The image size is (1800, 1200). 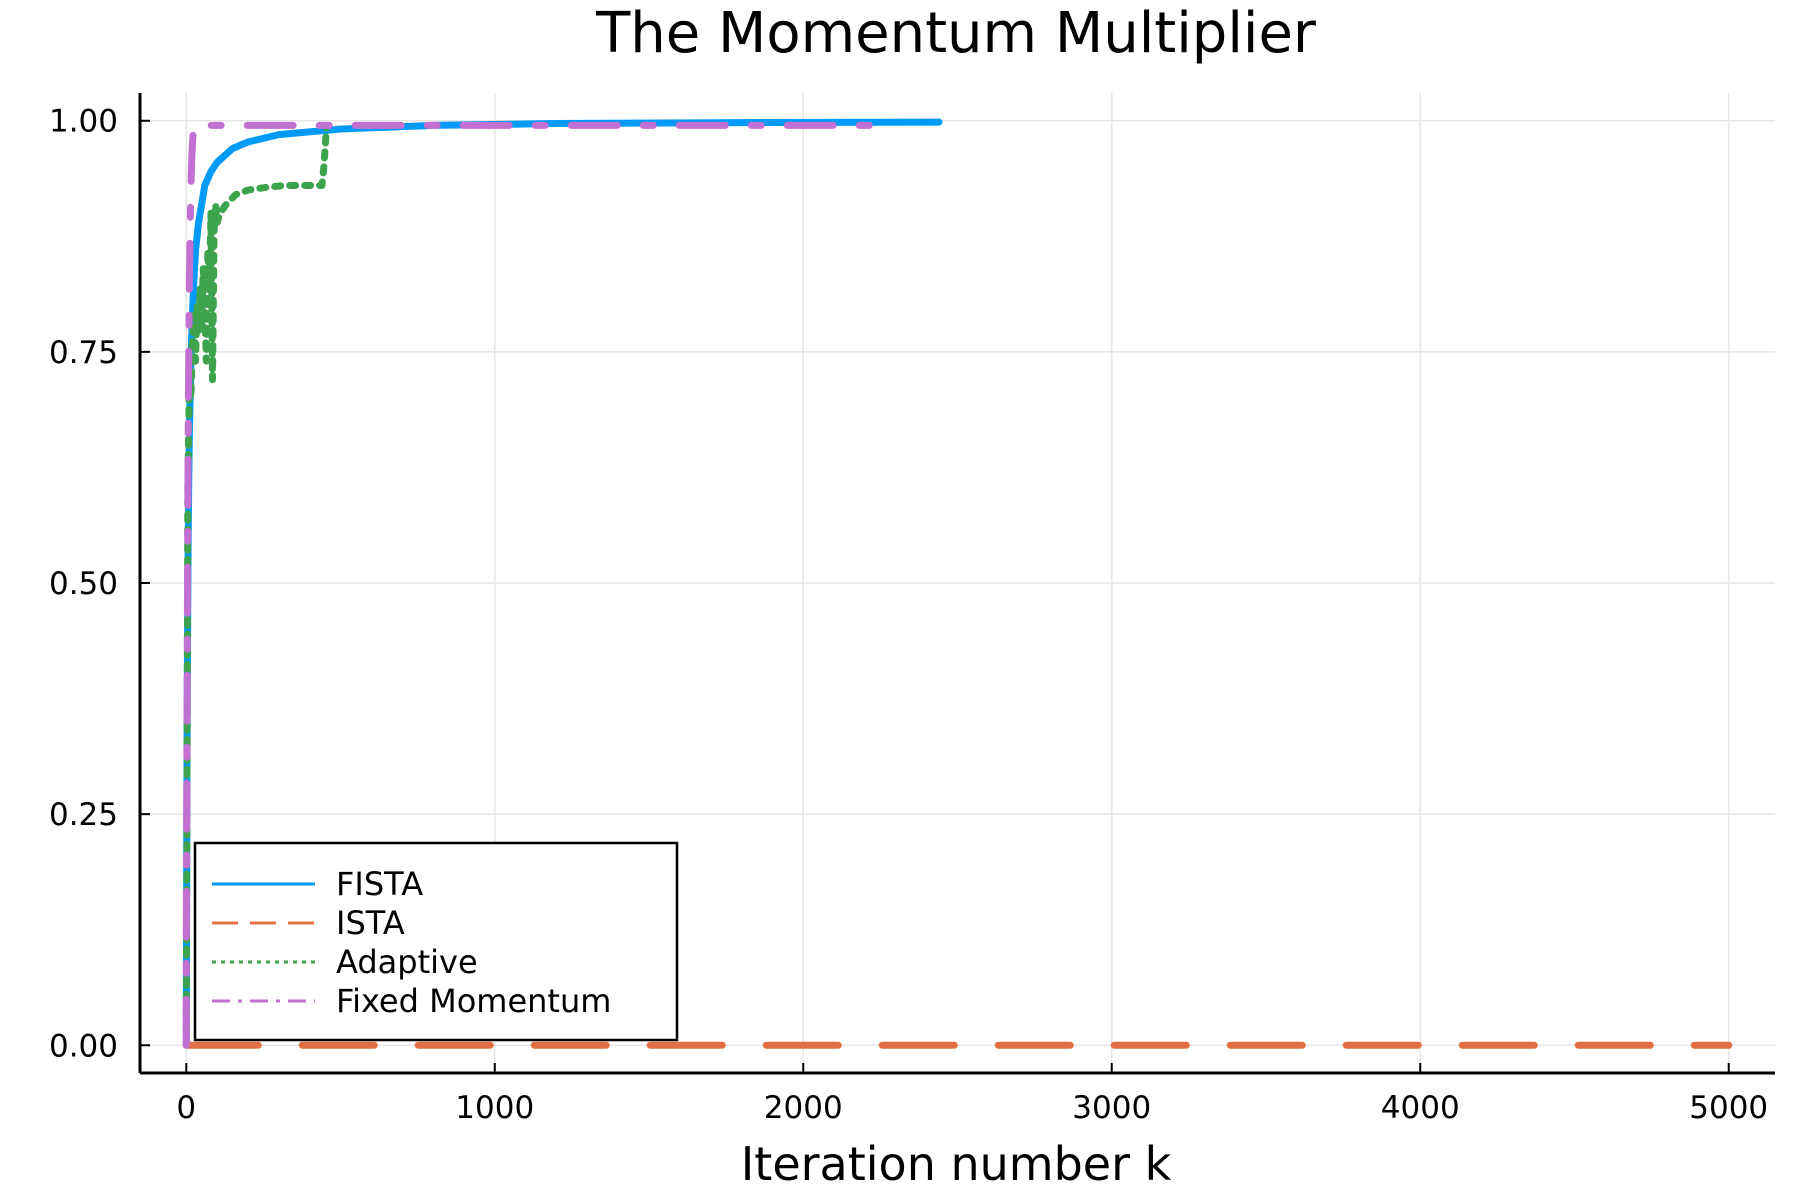 What do you see at coordinates (473, 1001) in the screenshot?
I see `legend-label: Fixed Momentum` at bounding box center [473, 1001].